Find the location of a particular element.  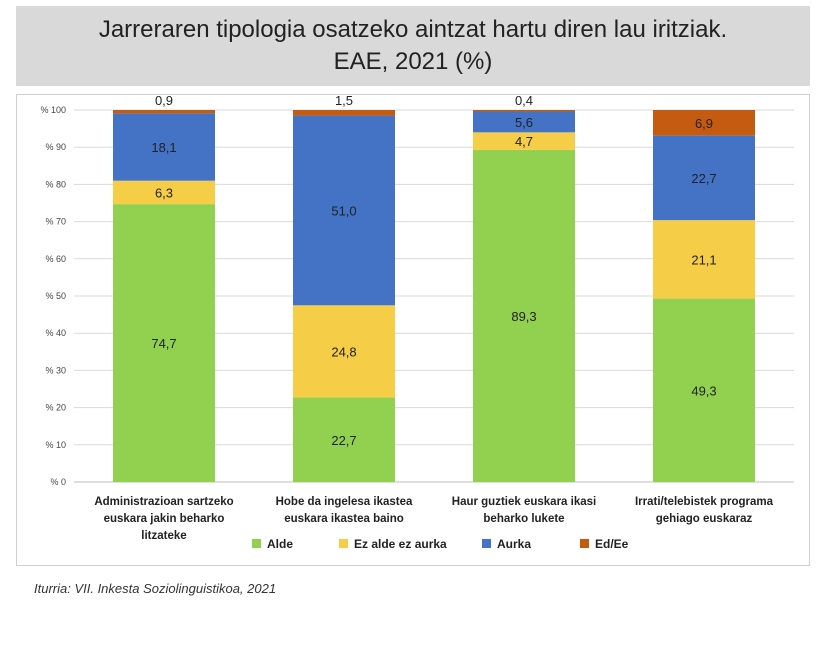

data-label: 0,9 is located at coordinates (164, 101).